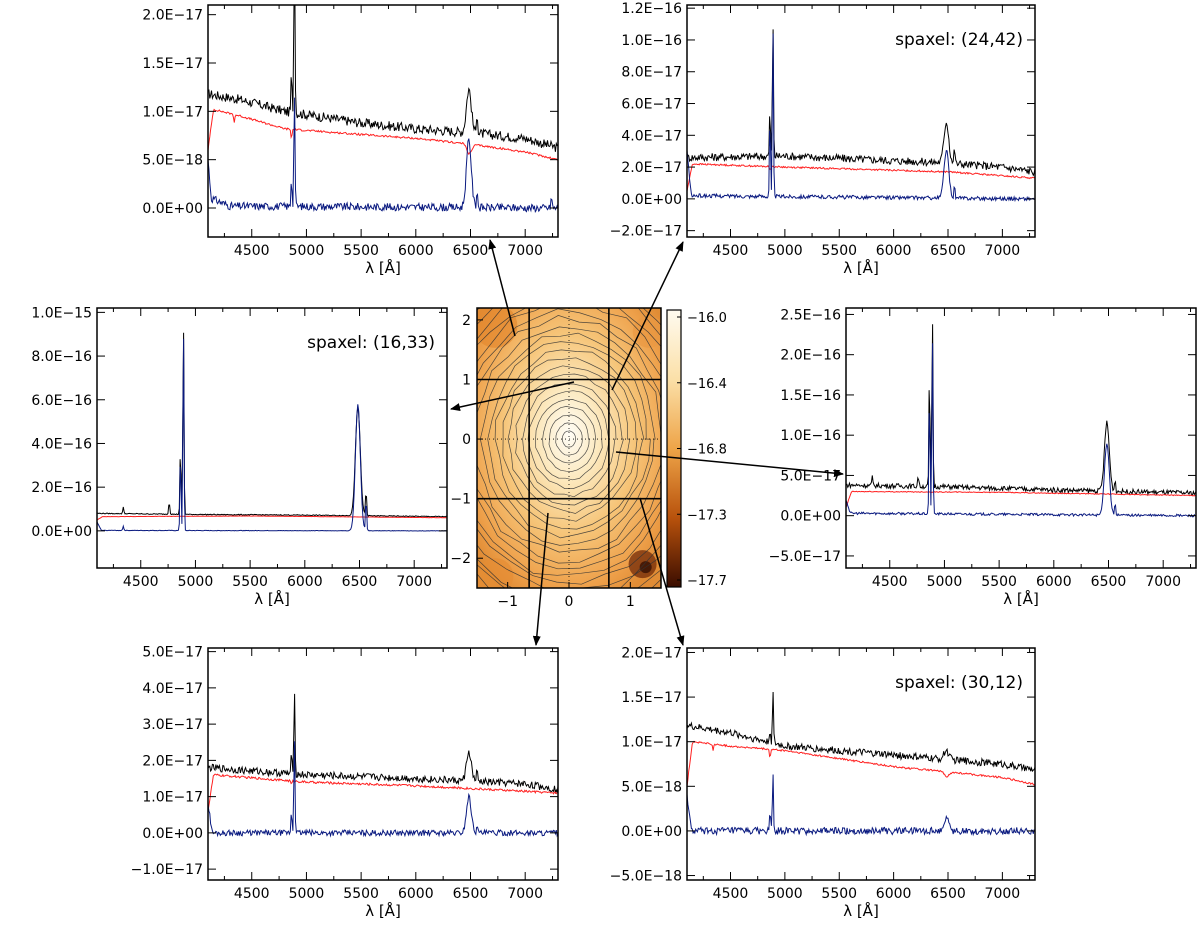 The width and height of the screenshot is (1200, 943). Describe the element at coordinates (707, 318) in the screenshot. I see `colorbar-tick-label: −16.0` at that location.